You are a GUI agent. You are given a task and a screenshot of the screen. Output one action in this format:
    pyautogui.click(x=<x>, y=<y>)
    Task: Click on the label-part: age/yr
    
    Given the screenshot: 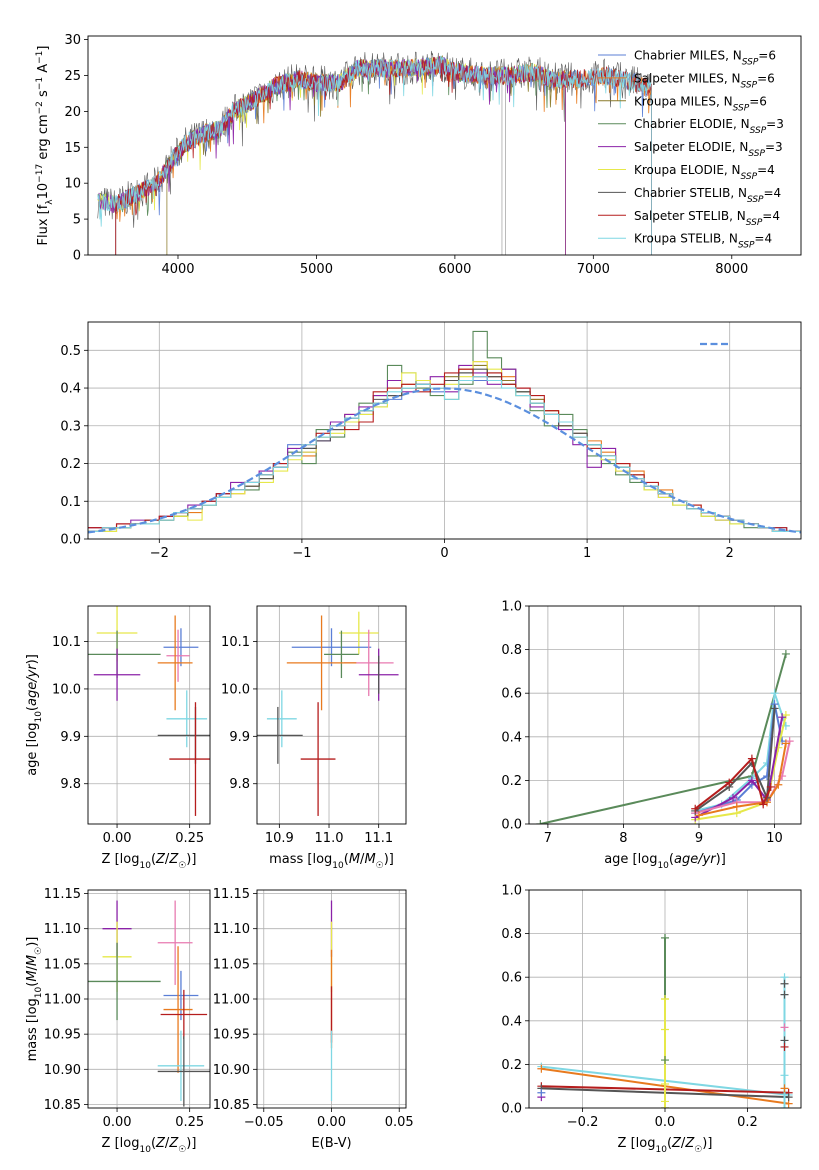 What is the action you would take?
    pyautogui.click(x=695, y=859)
    